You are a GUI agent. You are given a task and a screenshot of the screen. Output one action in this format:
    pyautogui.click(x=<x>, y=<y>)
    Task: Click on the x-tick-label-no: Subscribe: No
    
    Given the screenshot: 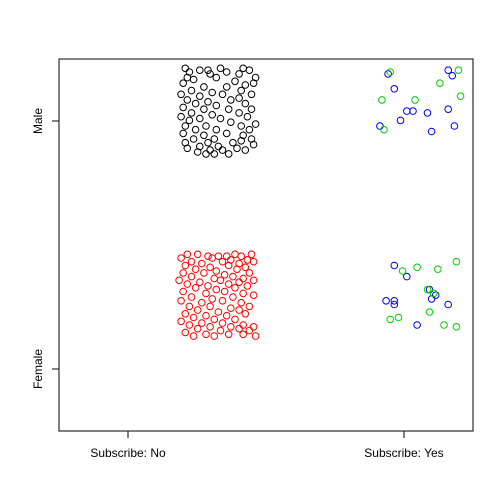 What is the action you would take?
    pyautogui.click(x=128, y=453)
    